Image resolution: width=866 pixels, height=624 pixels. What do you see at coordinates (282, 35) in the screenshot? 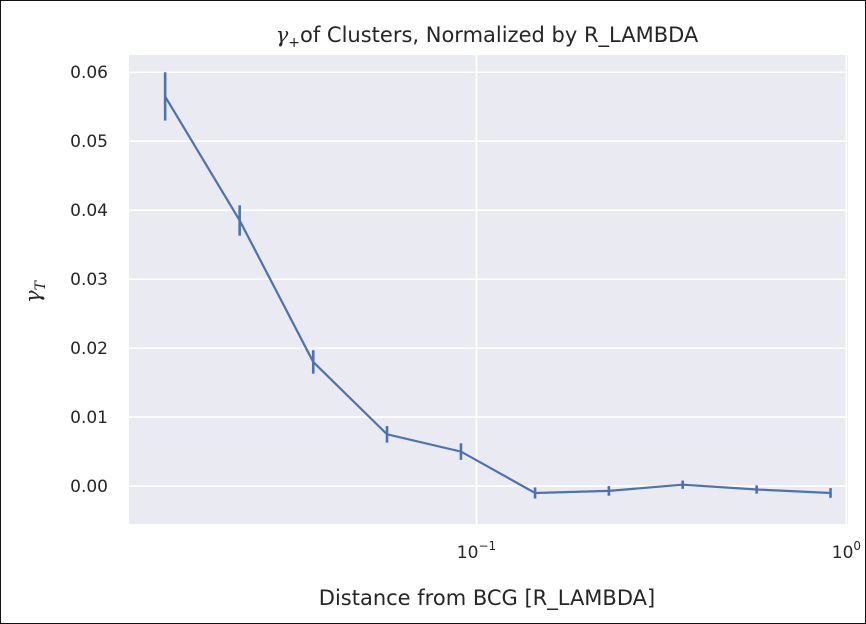
I see `title-gamma: γ` at bounding box center [282, 35].